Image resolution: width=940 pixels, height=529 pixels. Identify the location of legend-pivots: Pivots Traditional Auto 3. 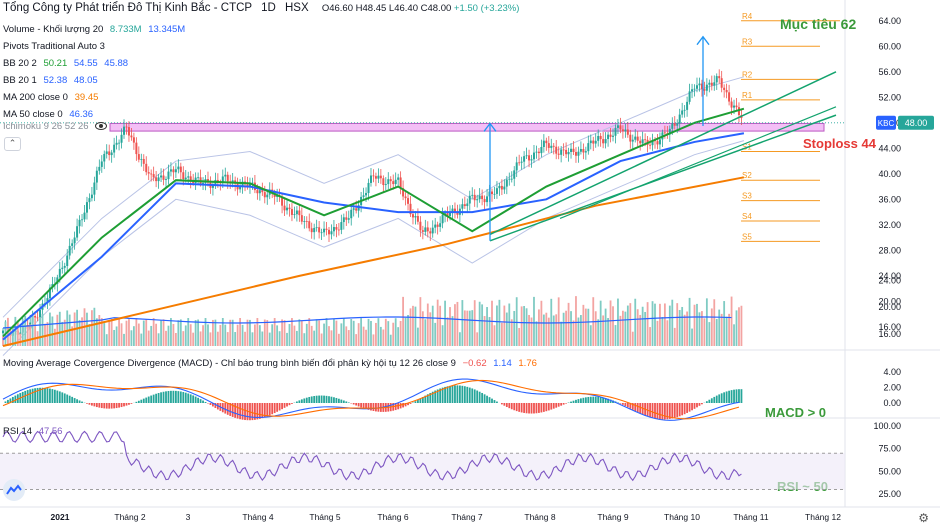
(54, 46).